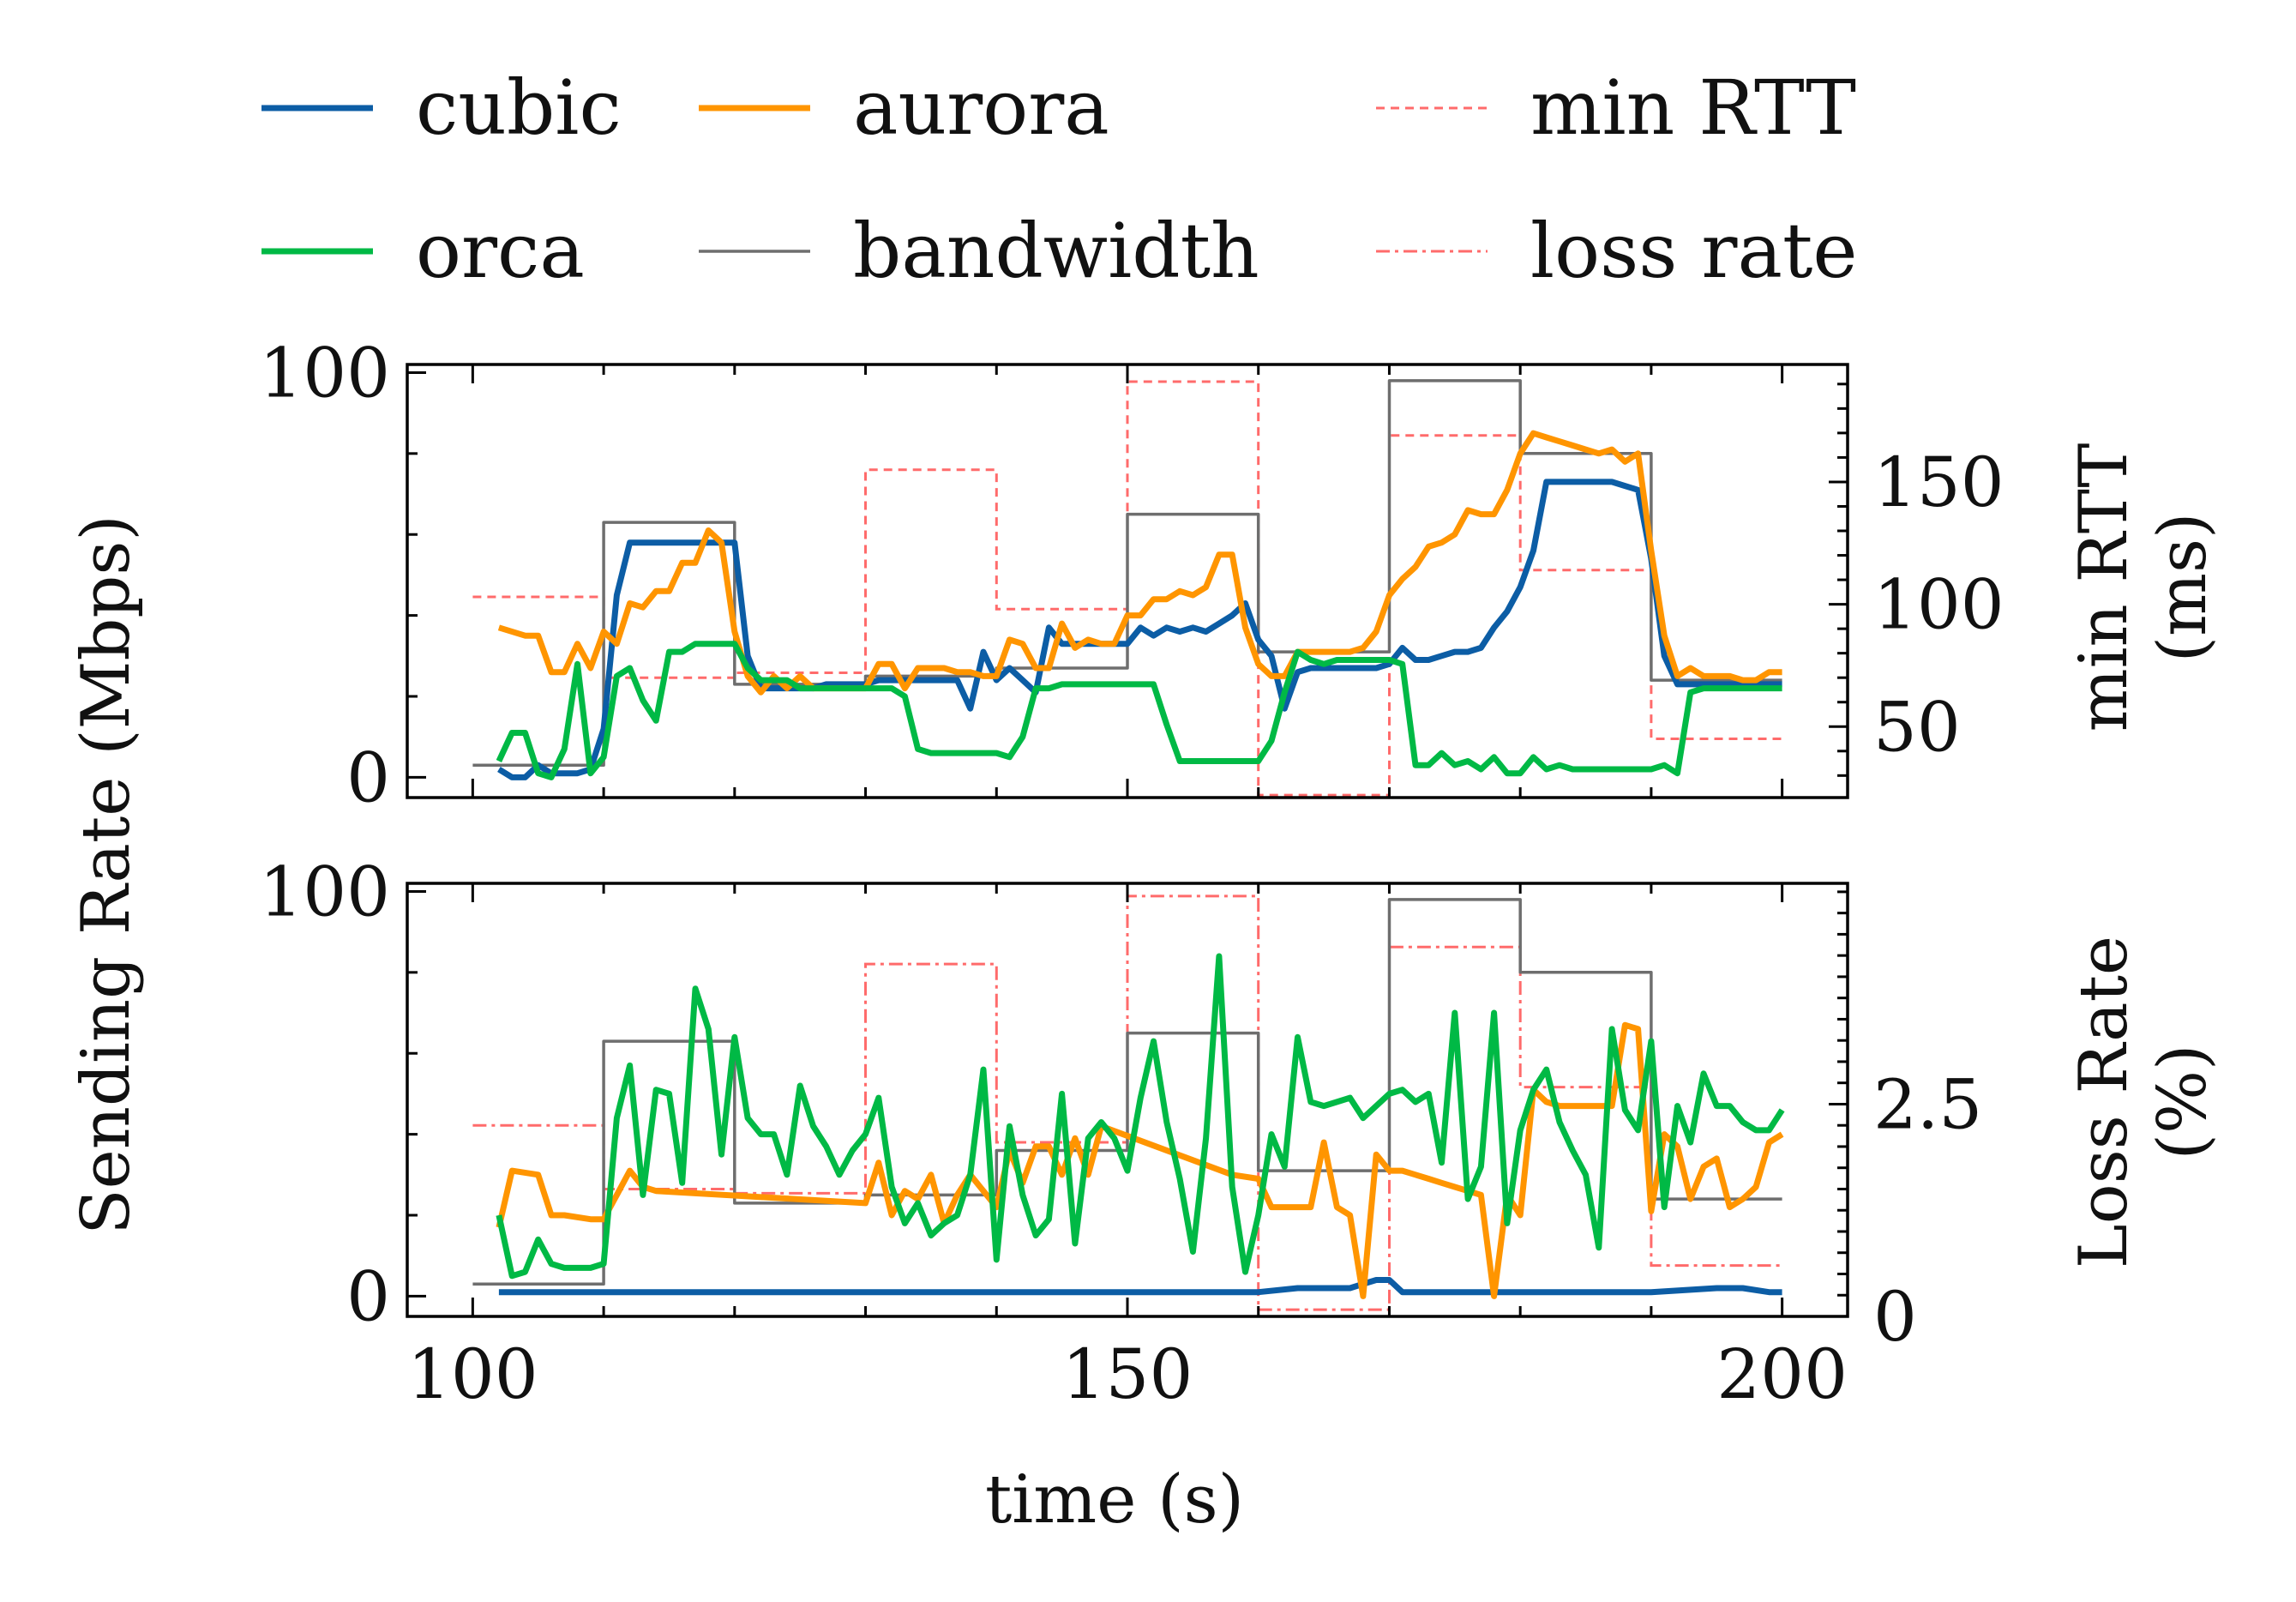 This screenshot has height=1602, width=2296. What do you see at coordinates (1114, 1500) in the screenshot?
I see `x-axis-label: time (s)` at bounding box center [1114, 1500].